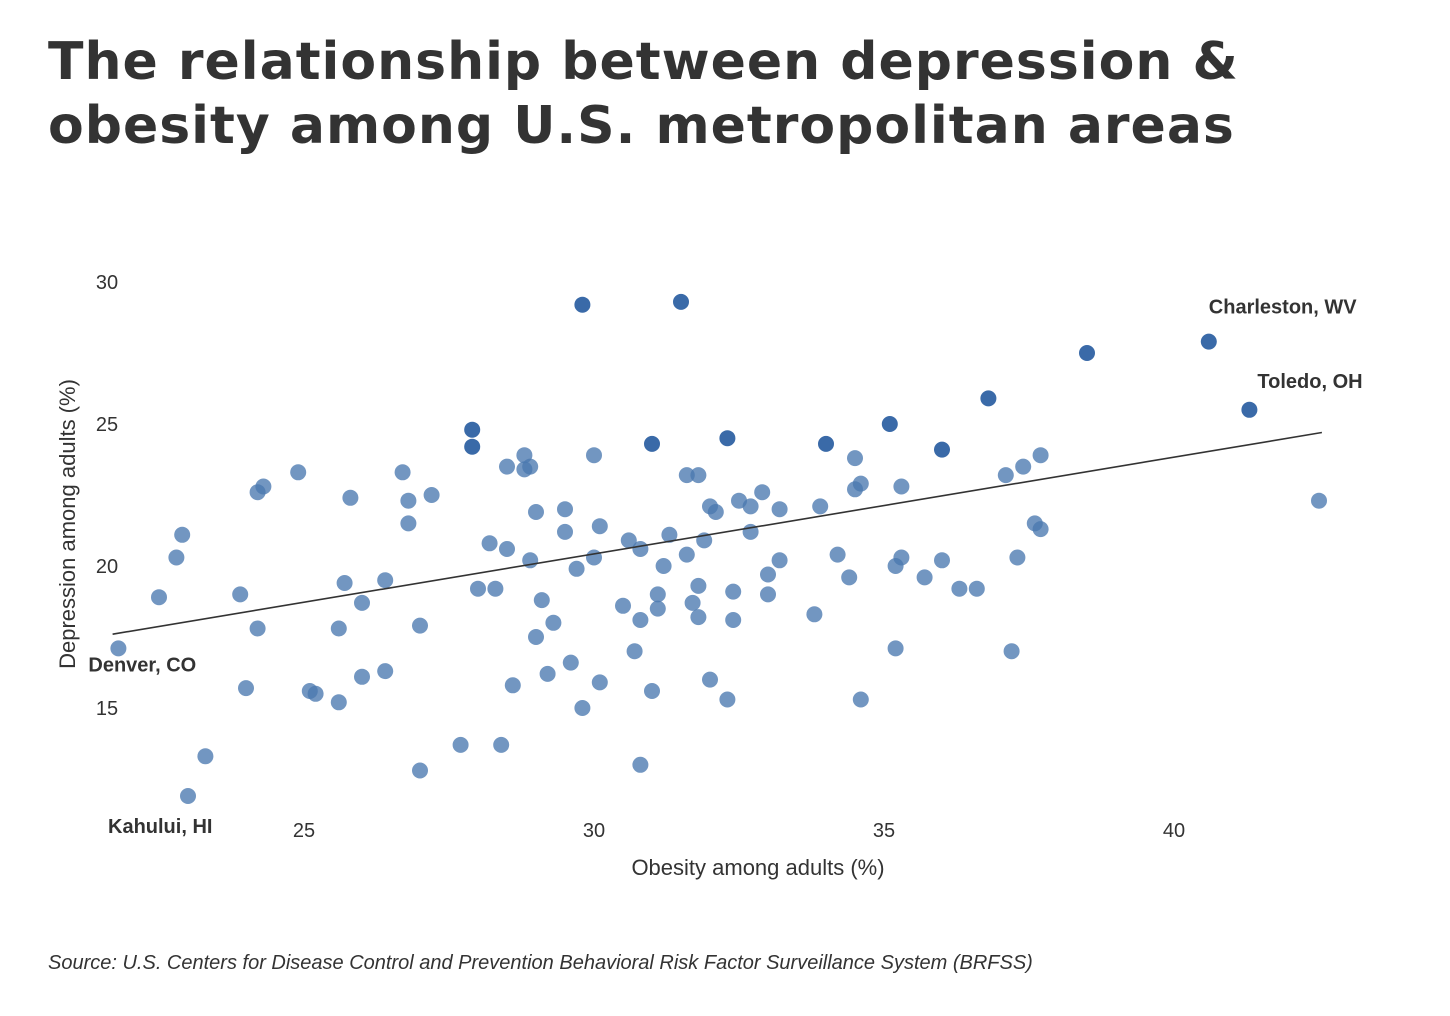 Image resolution: width=1450 pixels, height=1016 pixels. Describe the element at coordinates (757, 867) in the screenshot. I see `x-axis-title: Obesity among adults (%)` at that location.